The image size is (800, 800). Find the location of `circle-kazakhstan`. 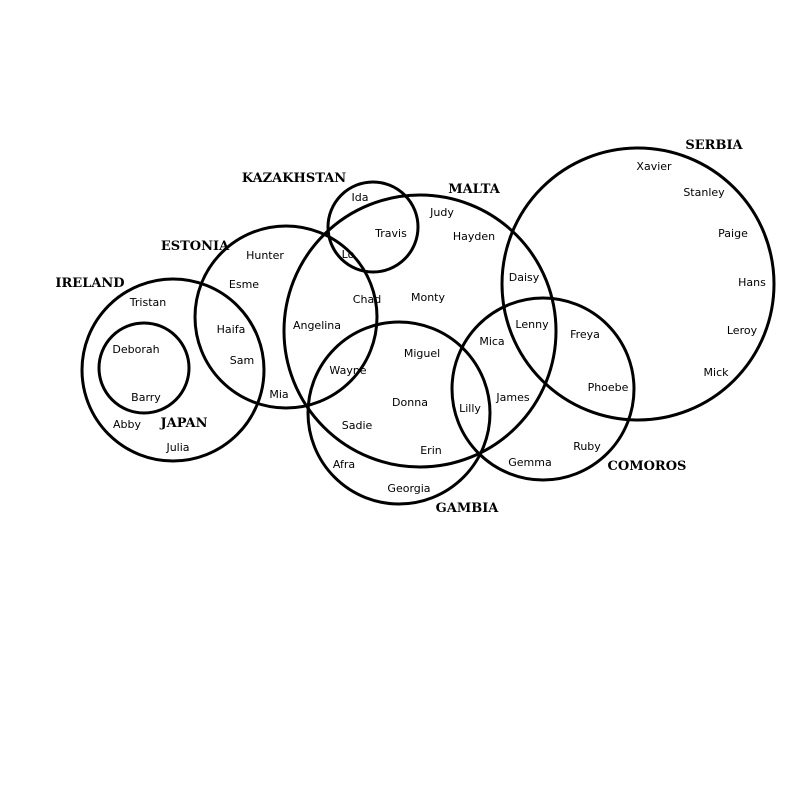

circle-kazakhstan is located at coordinates (373, 227).